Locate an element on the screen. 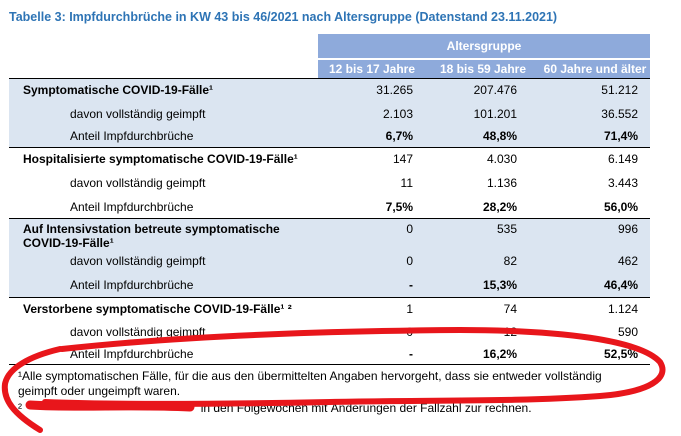 Image resolution: width=681 pixels, height=436 pixels. cell-12-17: 11 is located at coordinates (406, 183).